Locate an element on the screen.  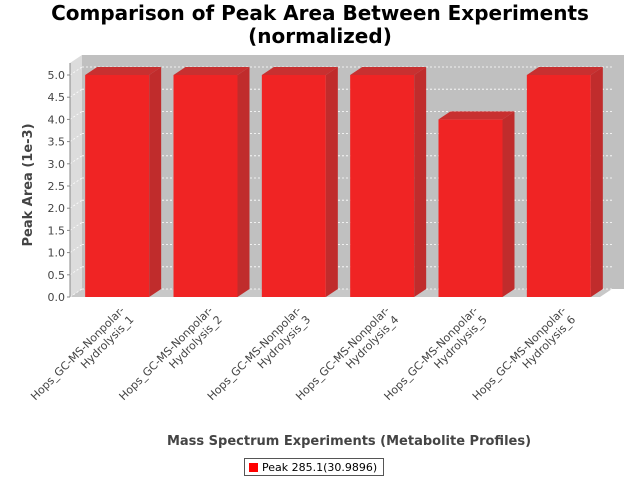
x-category-label-line: Hops_GC-MS-Nonpolar- is located at coordinates (77, 353).